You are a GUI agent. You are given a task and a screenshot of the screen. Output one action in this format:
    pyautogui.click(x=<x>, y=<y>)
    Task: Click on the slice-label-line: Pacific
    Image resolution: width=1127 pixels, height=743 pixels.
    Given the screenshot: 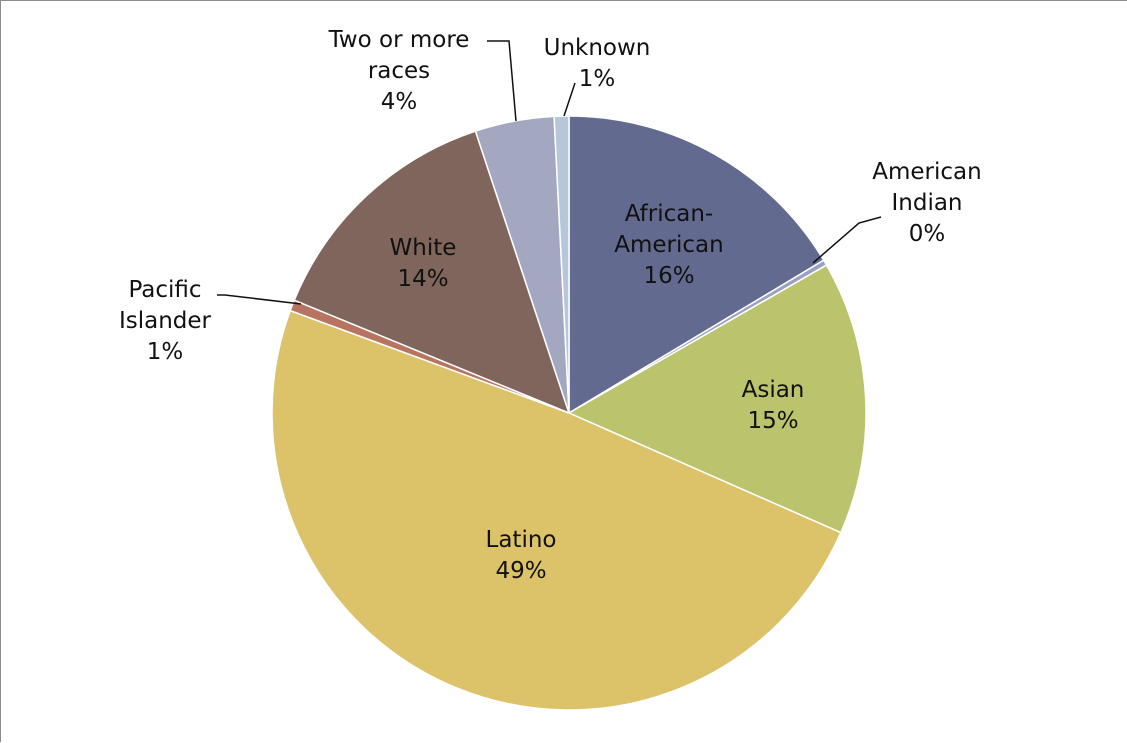 What is the action you would take?
    pyautogui.click(x=164, y=290)
    